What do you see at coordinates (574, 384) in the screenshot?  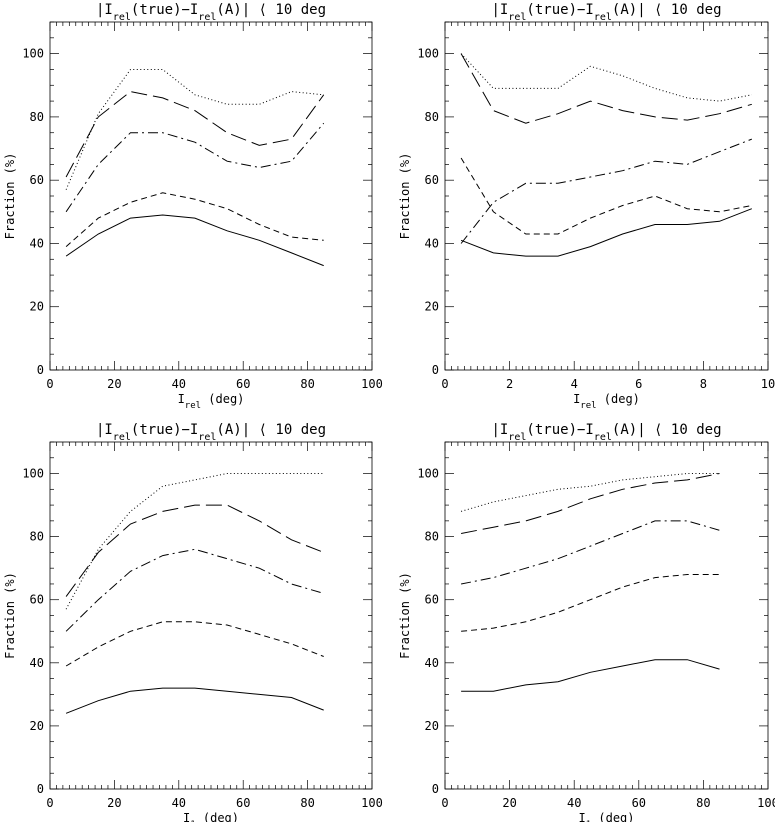 I see `x-tick-label: 4` at bounding box center [574, 384].